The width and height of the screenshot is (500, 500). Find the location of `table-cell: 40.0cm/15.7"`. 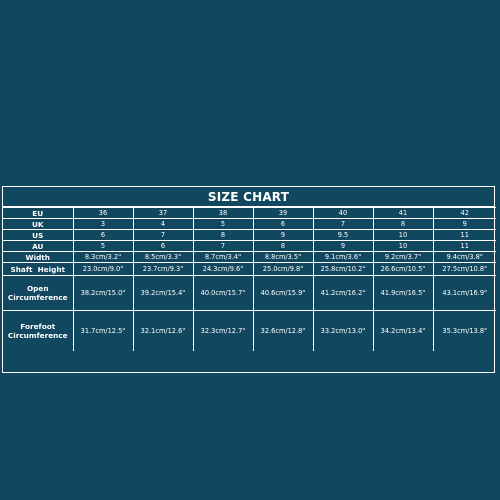

table-cell: 40.0cm/15.7" is located at coordinates (223, 293).